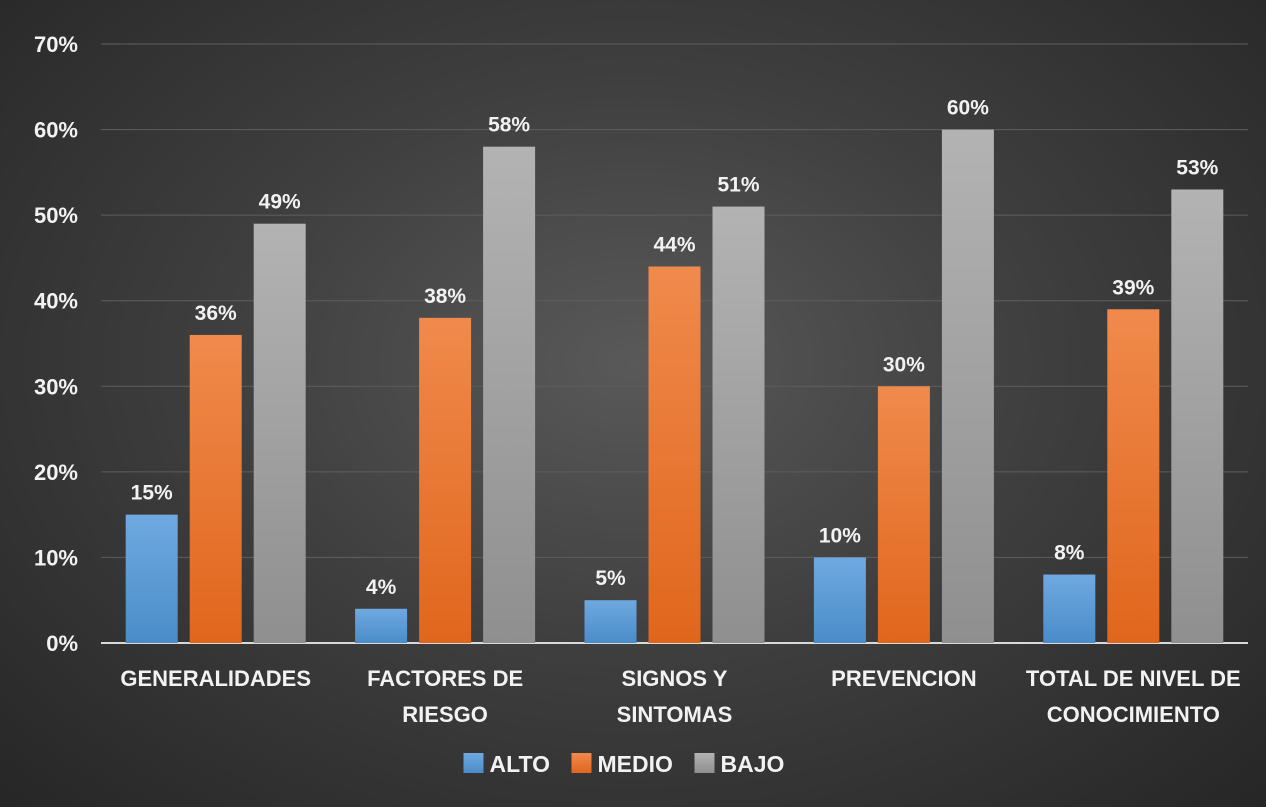 This screenshot has width=1266, height=807. Describe the element at coordinates (445, 296) in the screenshot. I see `data-label: 38%` at that location.